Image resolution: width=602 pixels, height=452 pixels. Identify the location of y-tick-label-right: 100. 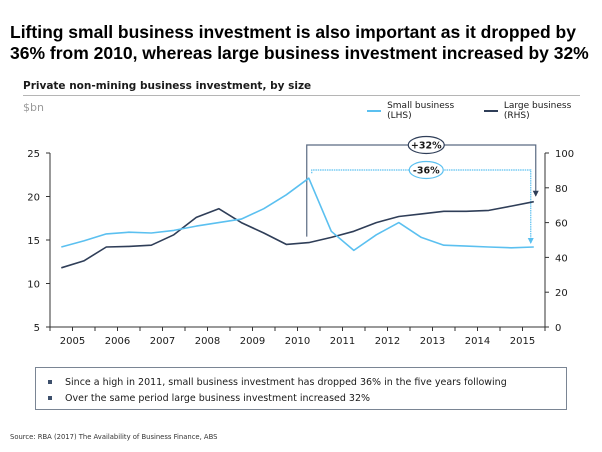
(564, 154).